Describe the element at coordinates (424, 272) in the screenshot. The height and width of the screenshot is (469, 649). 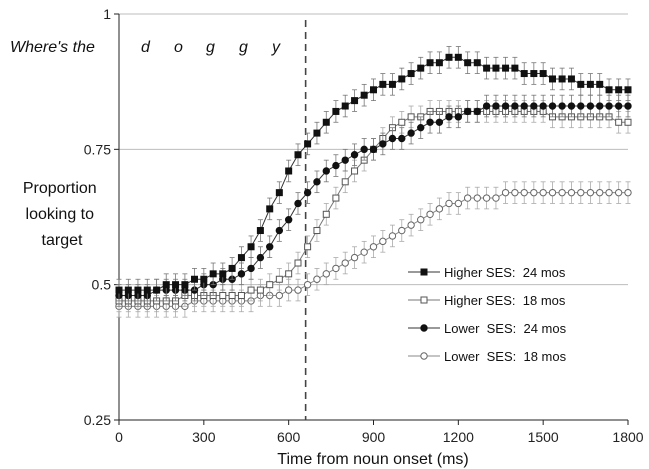
I see `legend-marker` at that location.